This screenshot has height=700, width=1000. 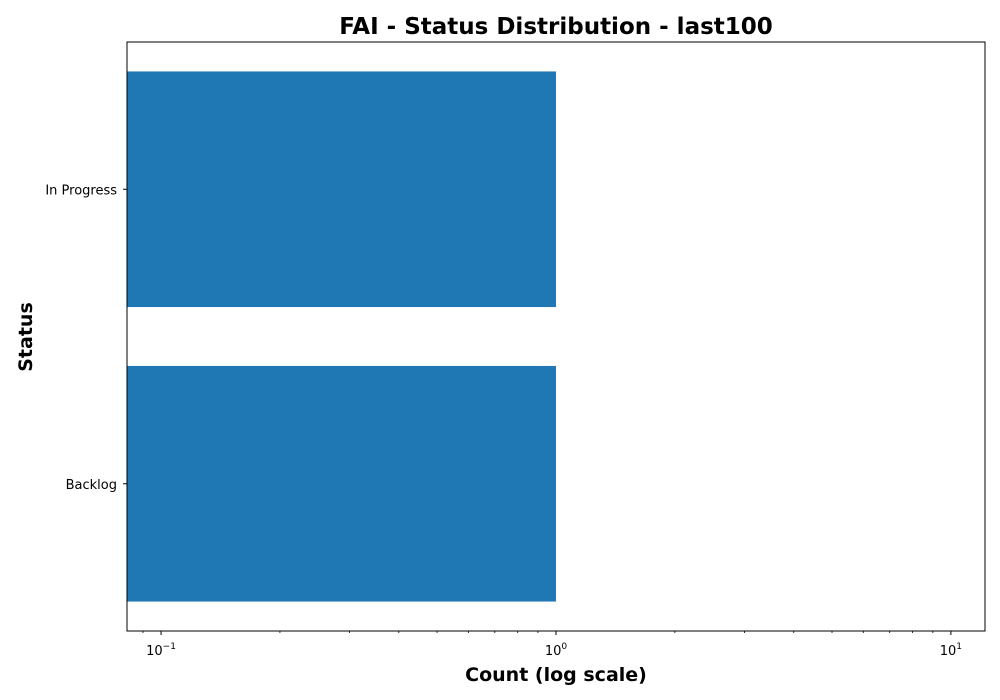 I want to click on bar-backlog, so click(x=341, y=483).